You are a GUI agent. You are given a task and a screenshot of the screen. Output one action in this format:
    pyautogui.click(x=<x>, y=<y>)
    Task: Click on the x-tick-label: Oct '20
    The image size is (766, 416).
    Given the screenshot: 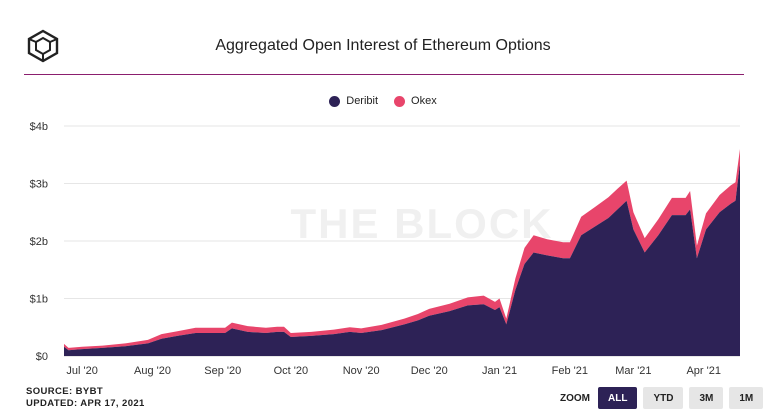 What is the action you would take?
    pyautogui.click(x=291, y=371)
    